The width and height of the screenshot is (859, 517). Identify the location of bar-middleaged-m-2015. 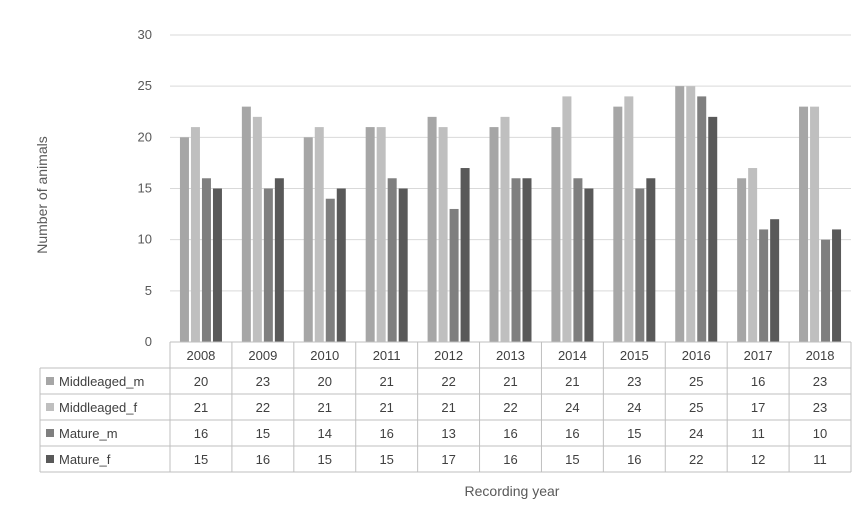
(618, 224).